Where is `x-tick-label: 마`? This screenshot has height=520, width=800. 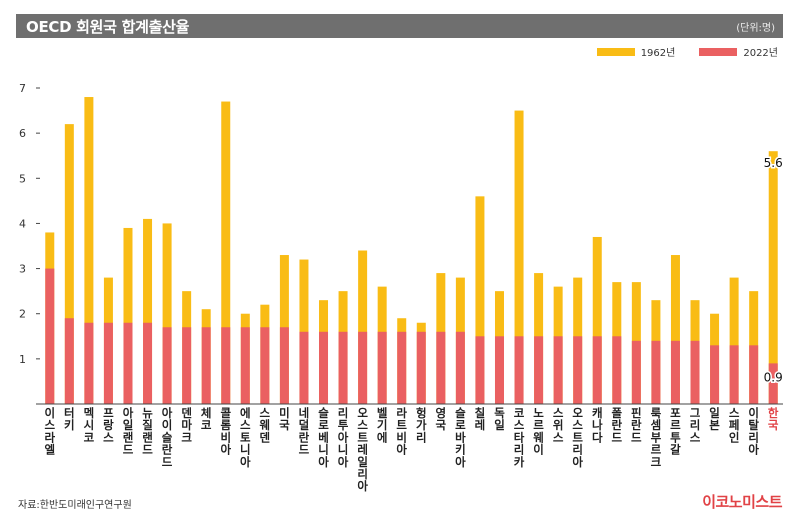 x-tick-label: 마 is located at coordinates (186, 425).